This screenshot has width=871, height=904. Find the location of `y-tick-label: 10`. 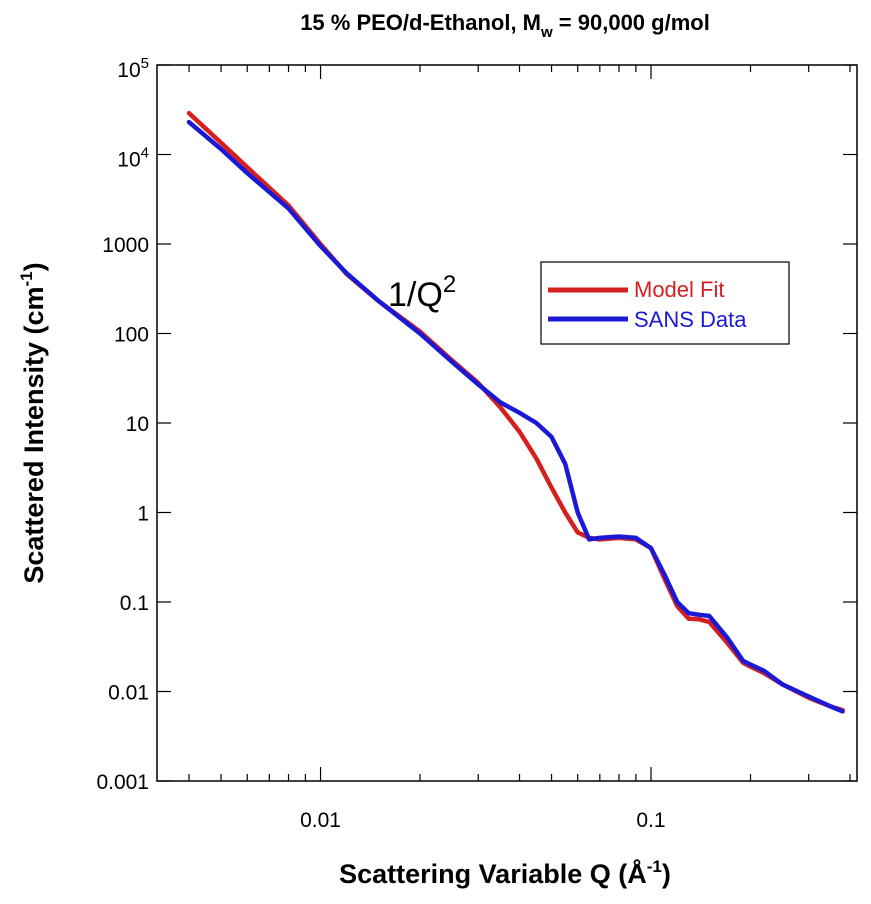

y-tick-label: 10 is located at coordinates (137, 424).